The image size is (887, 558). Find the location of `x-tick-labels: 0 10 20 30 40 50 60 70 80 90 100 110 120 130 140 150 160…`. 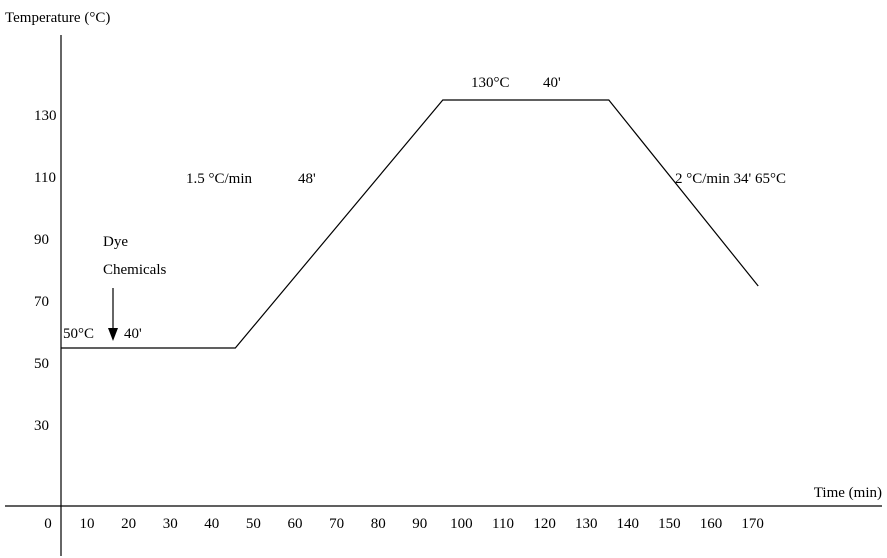

x-tick-labels: 0 10 20 30 40 50 60 70 80 90 100 110 120 130 140 150 160… is located at coordinates (404, 524).